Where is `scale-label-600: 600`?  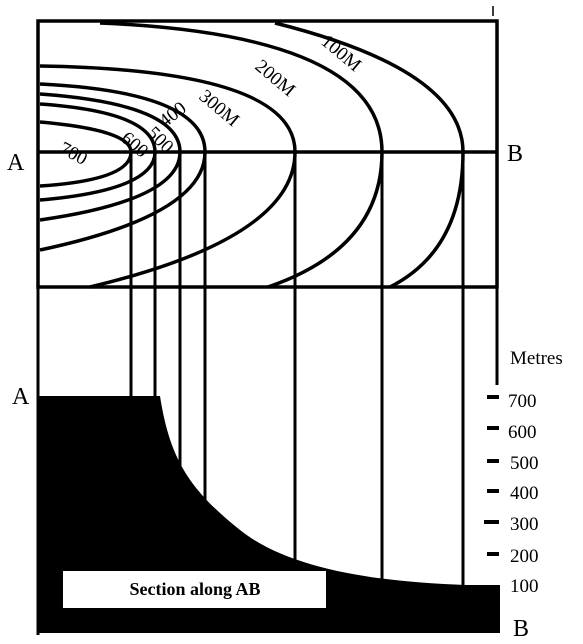 scale-label-600: 600 is located at coordinates (522, 432).